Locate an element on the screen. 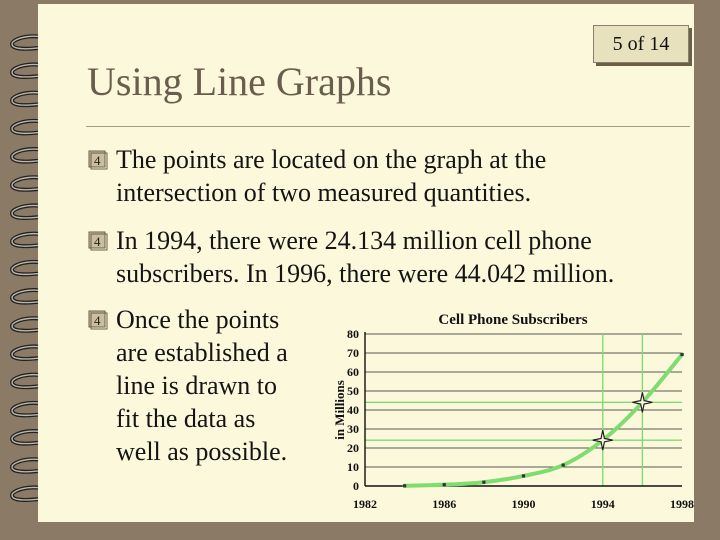 The height and width of the screenshot is (540, 720). y-axis-label: in Millions is located at coordinates (339, 410).